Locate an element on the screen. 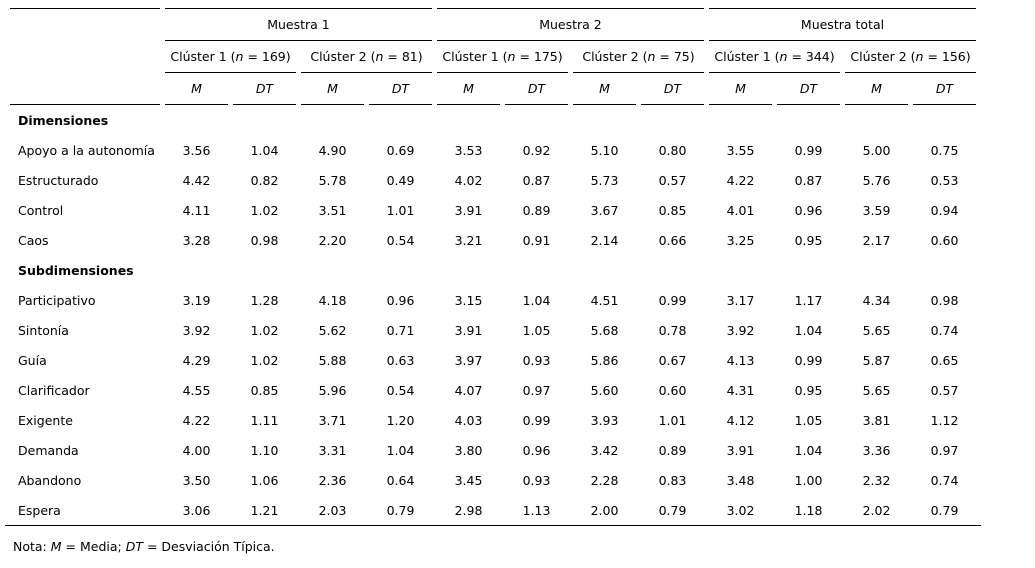  cluster-header: Clúster 1 (n = 344) is located at coordinates (774, 57).